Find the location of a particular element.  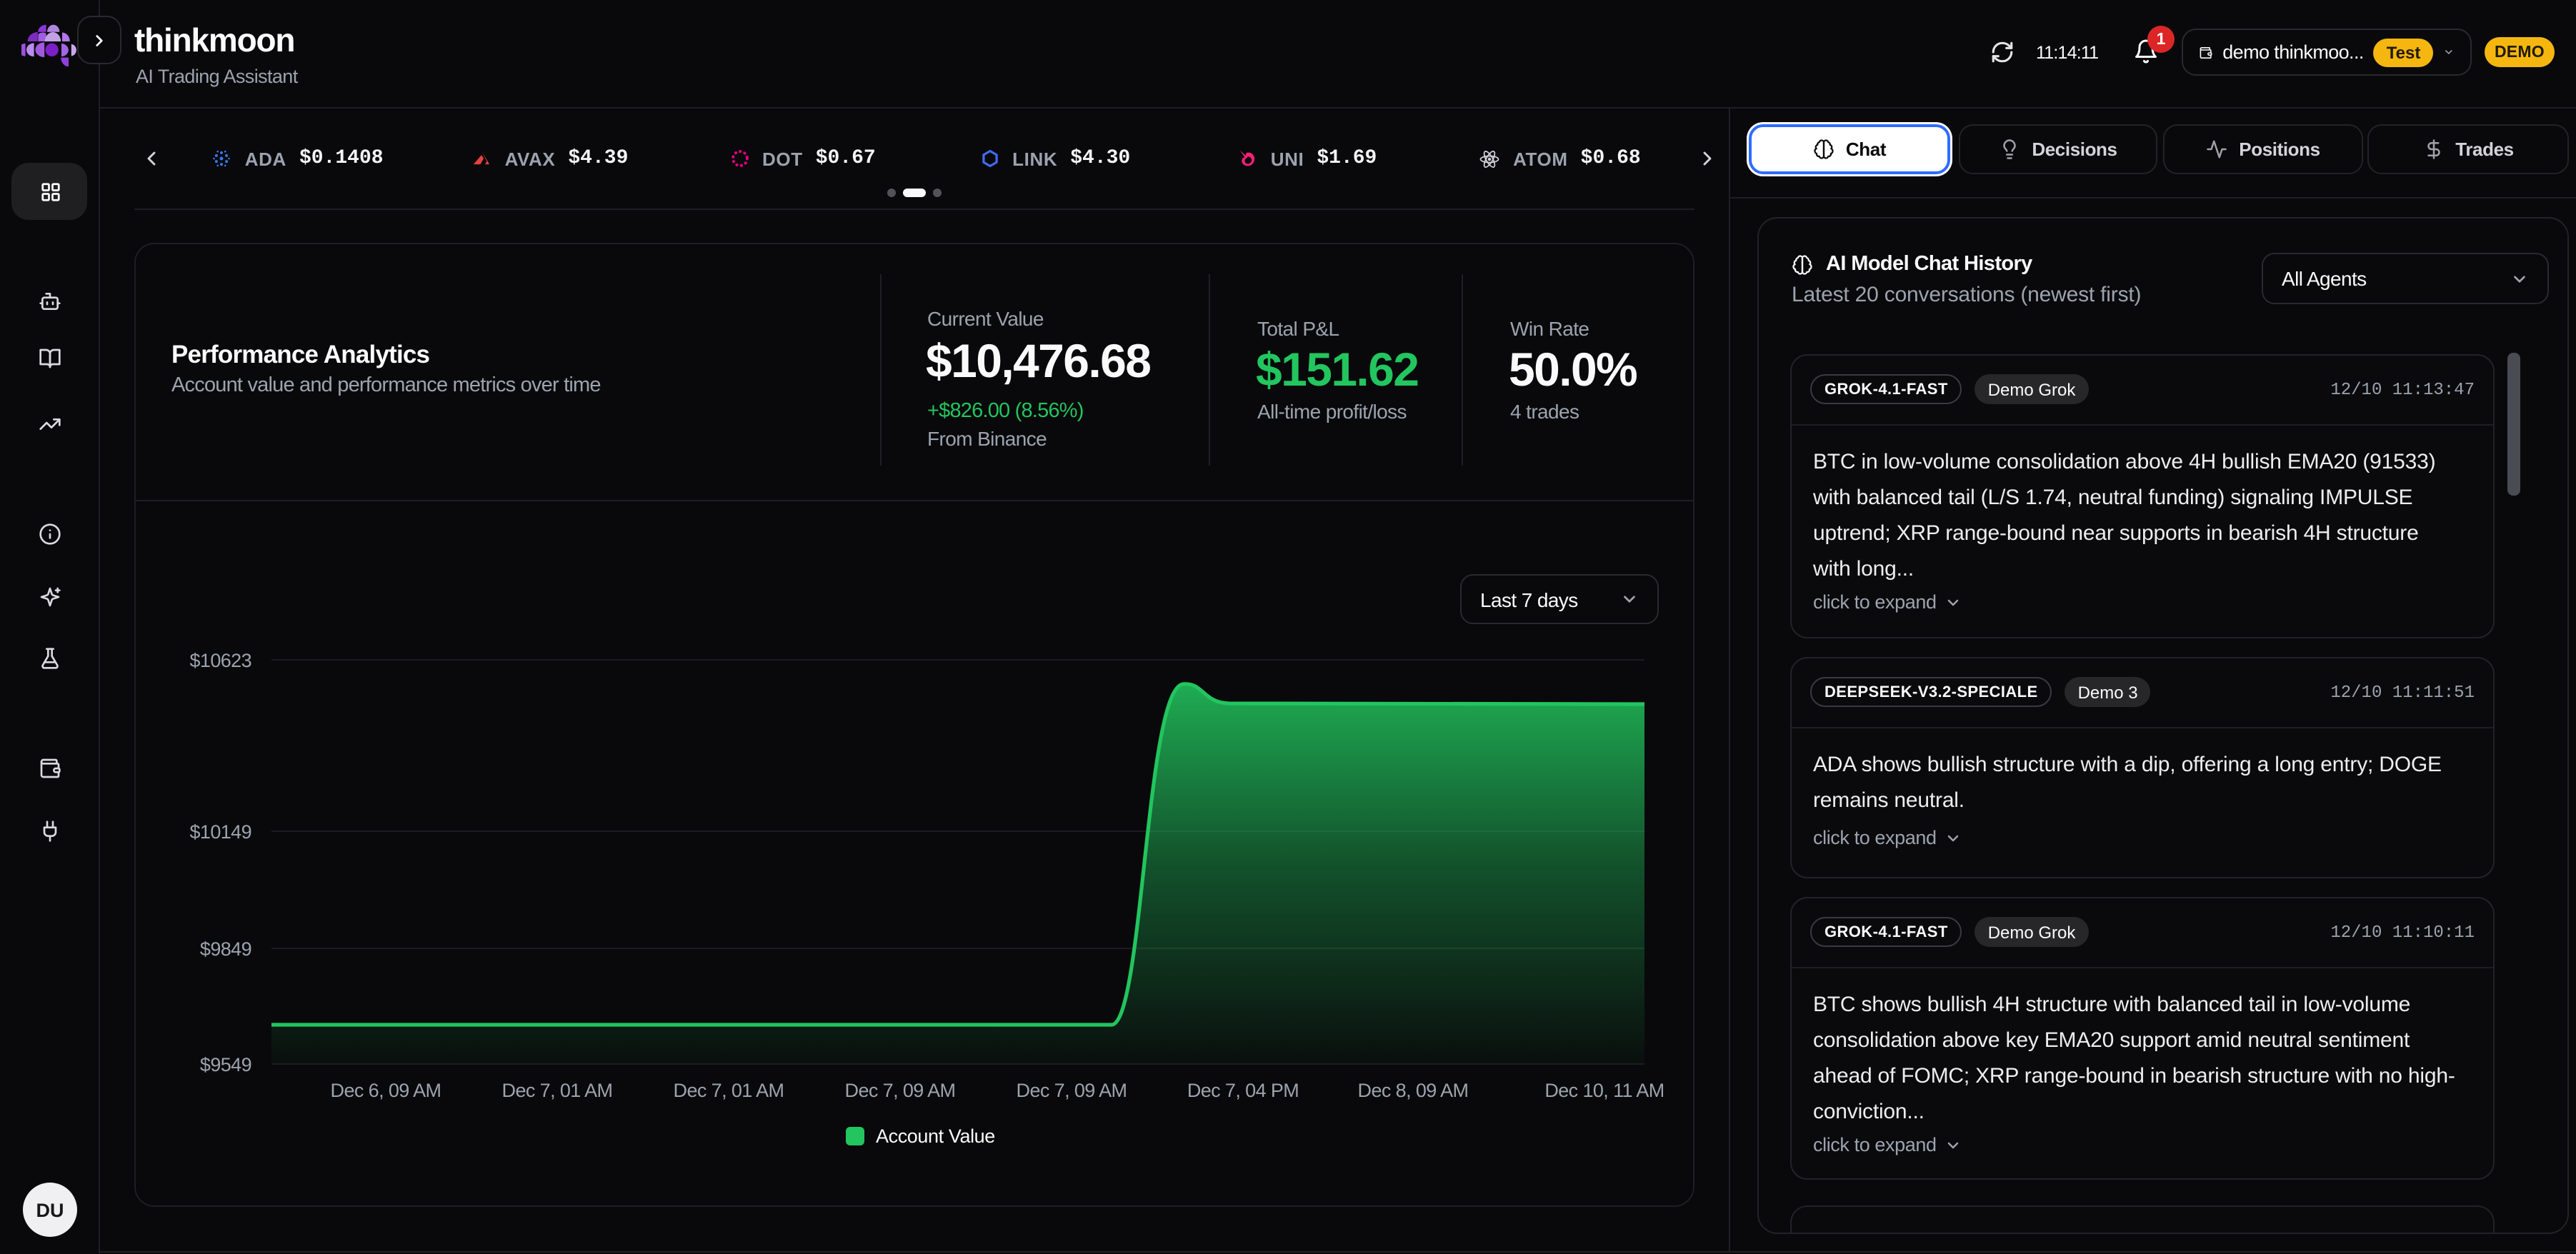

svg-text: Dec 8, 09 AM is located at coordinates (1414, 1091).